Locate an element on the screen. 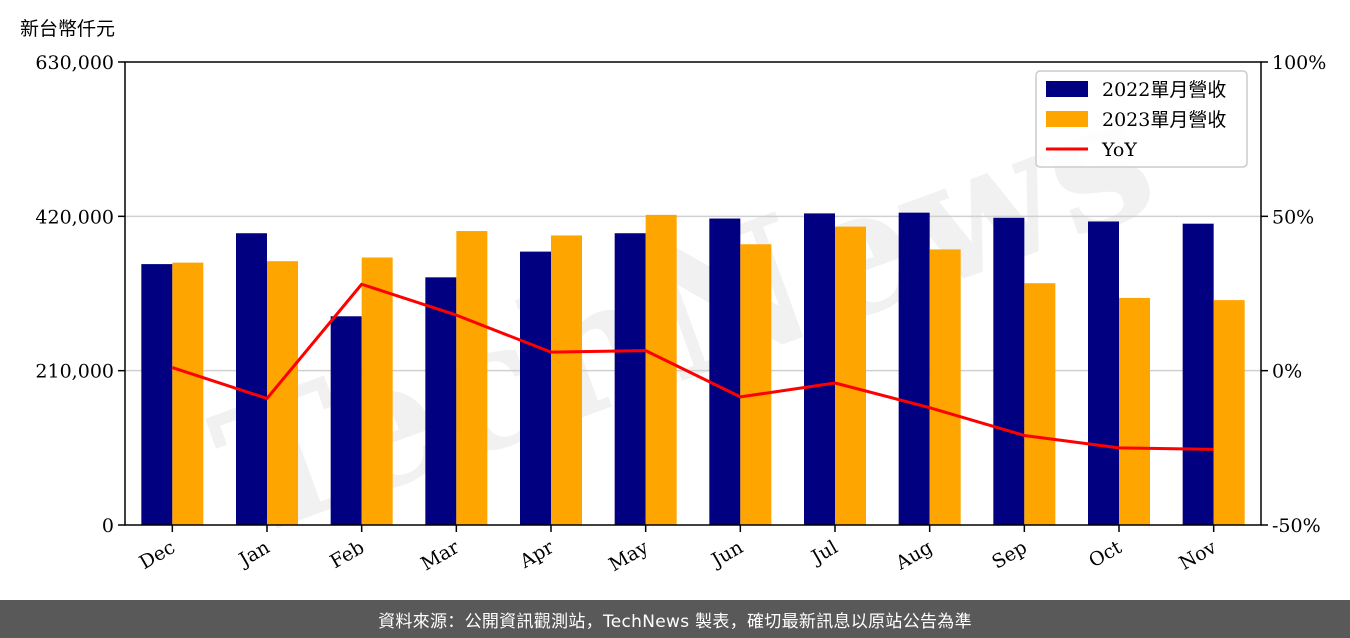  y-right-tick-label: 50% is located at coordinates (1293, 217).